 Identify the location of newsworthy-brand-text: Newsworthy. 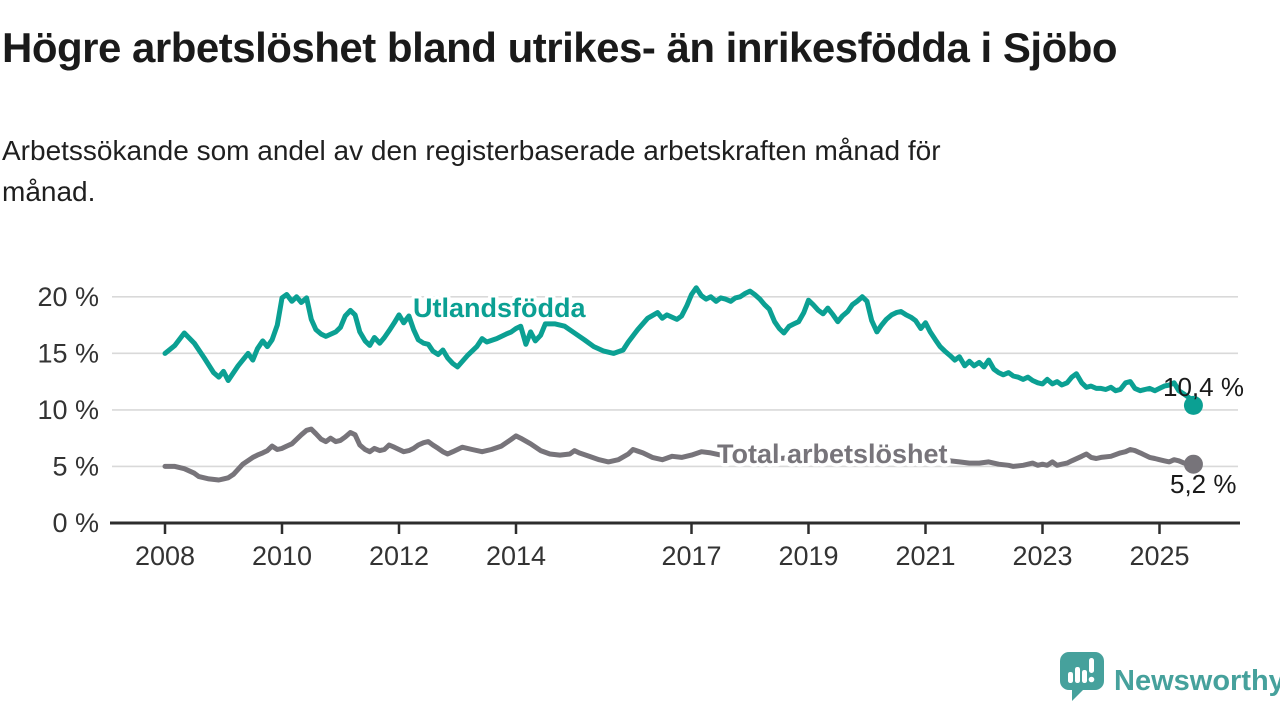
(1197, 680).